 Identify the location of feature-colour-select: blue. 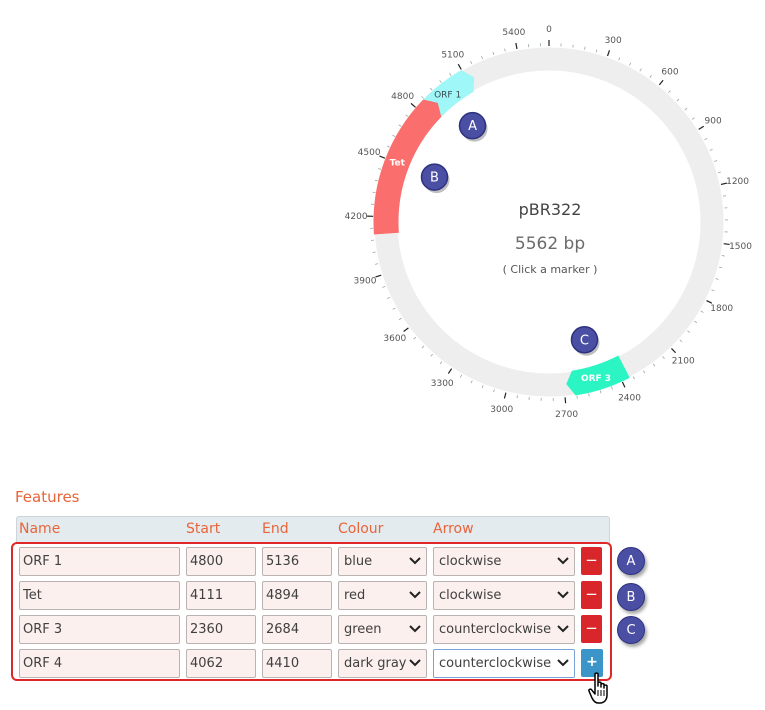
(382, 561).